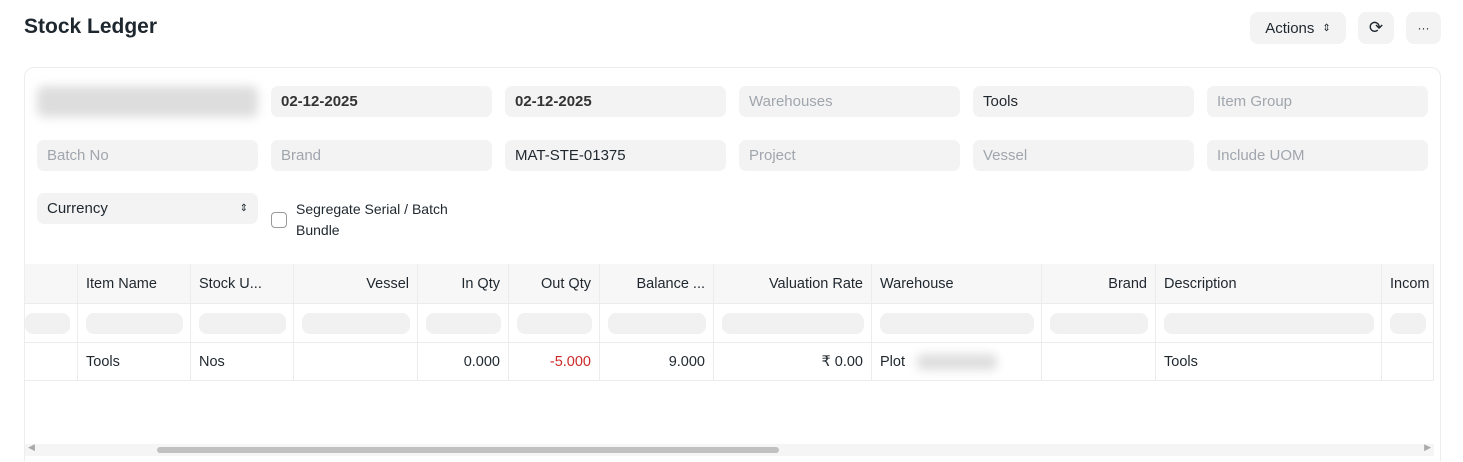 The width and height of the screenshot is (1463, 462). What do you see at coordinates (1317, 101) in the screenshot?
I see `item-group-field: Item Group` at bounding box center [1317, 101].